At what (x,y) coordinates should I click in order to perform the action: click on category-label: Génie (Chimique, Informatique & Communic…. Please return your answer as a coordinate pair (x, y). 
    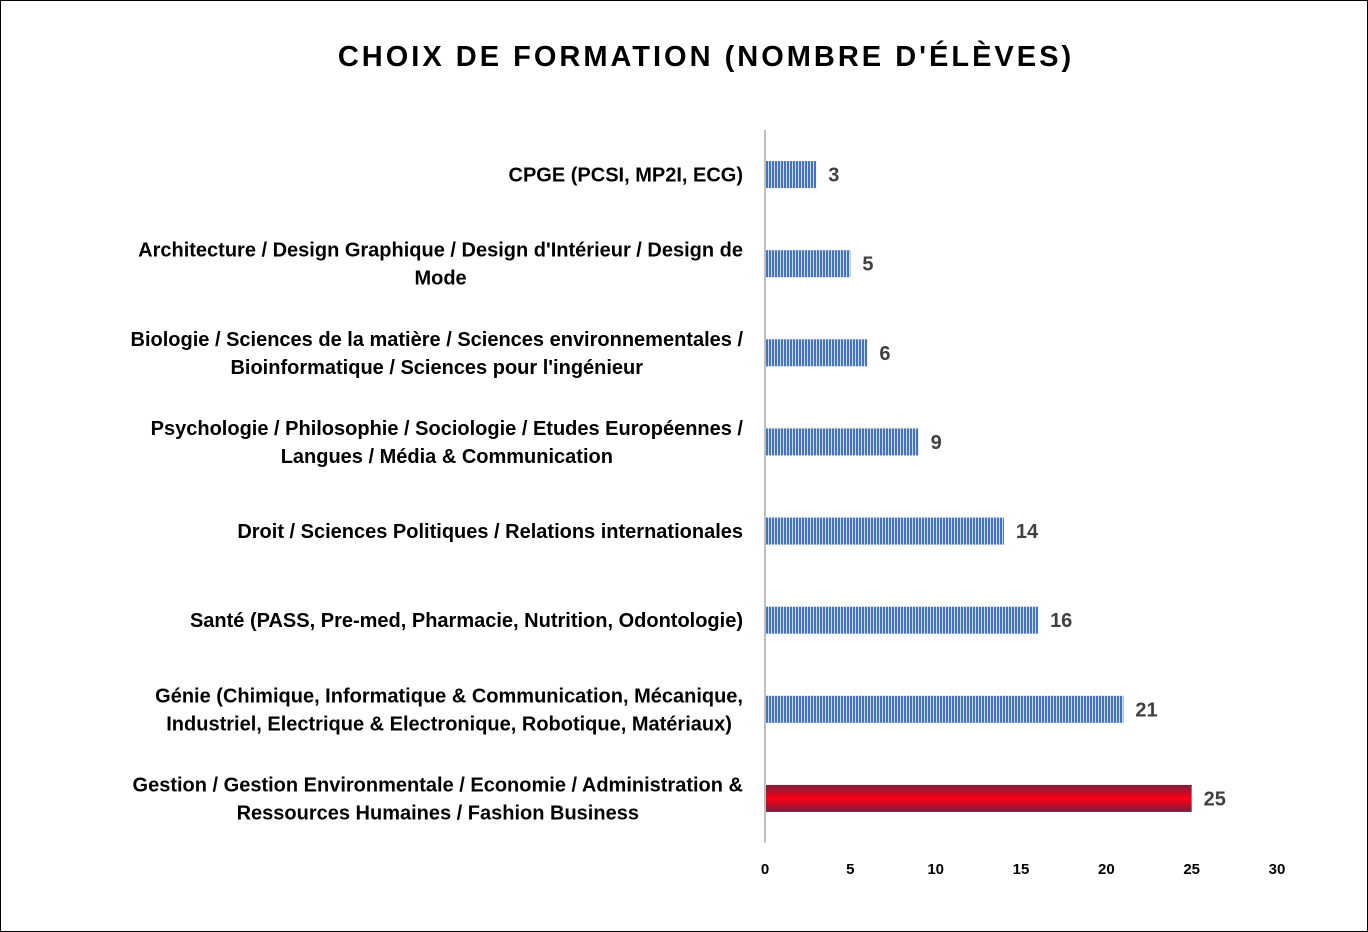
    Looking at the image, I should click on (449, 710).